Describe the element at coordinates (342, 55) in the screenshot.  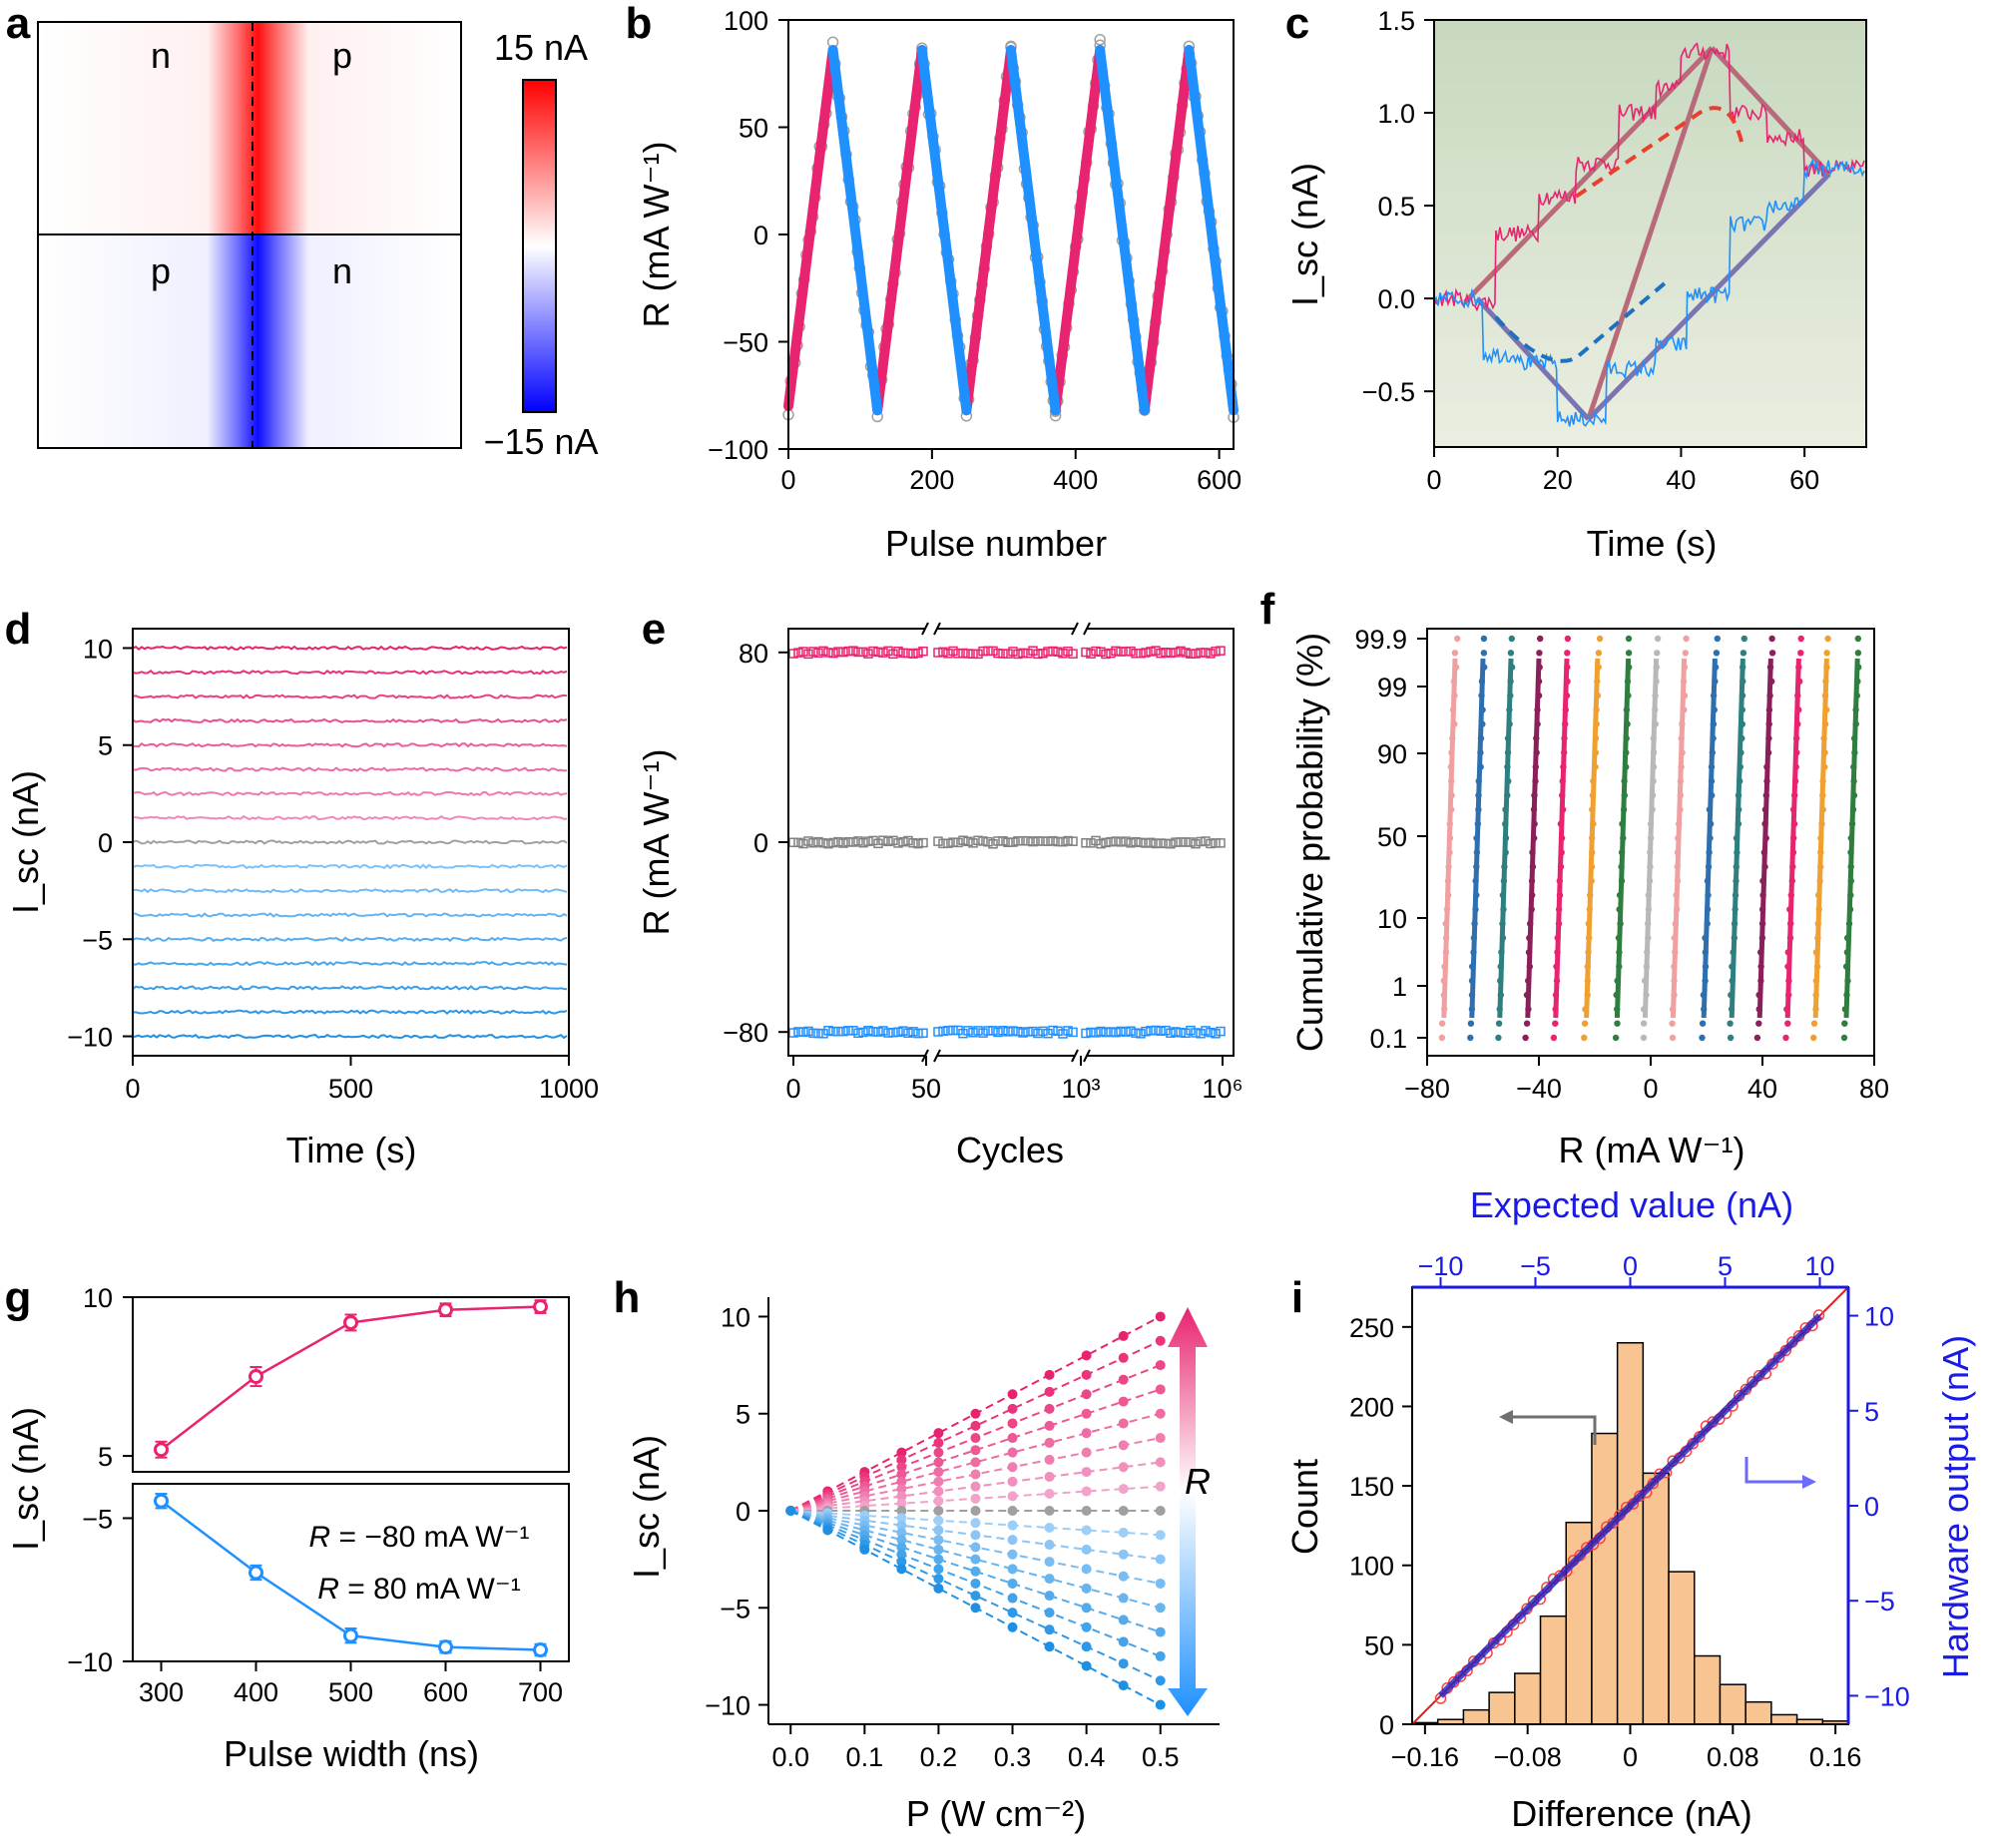
I see `region-label: p` at that location.